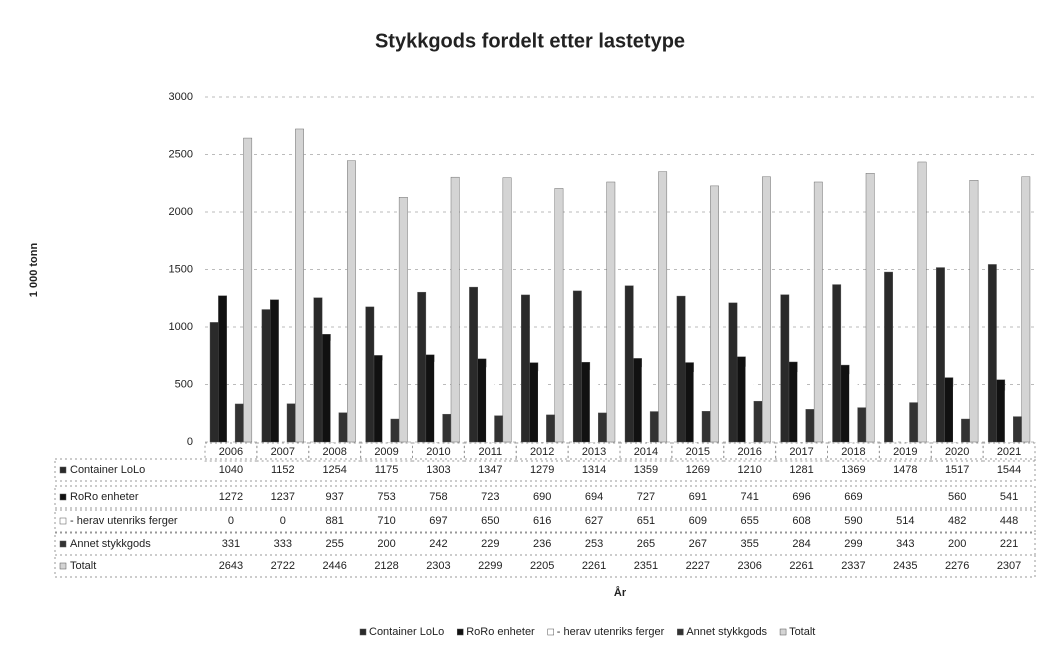 Image resolution: width=1042 pixels, height=652 pixels. I want to click on x-tick-label: 2013, so click(594, 452).